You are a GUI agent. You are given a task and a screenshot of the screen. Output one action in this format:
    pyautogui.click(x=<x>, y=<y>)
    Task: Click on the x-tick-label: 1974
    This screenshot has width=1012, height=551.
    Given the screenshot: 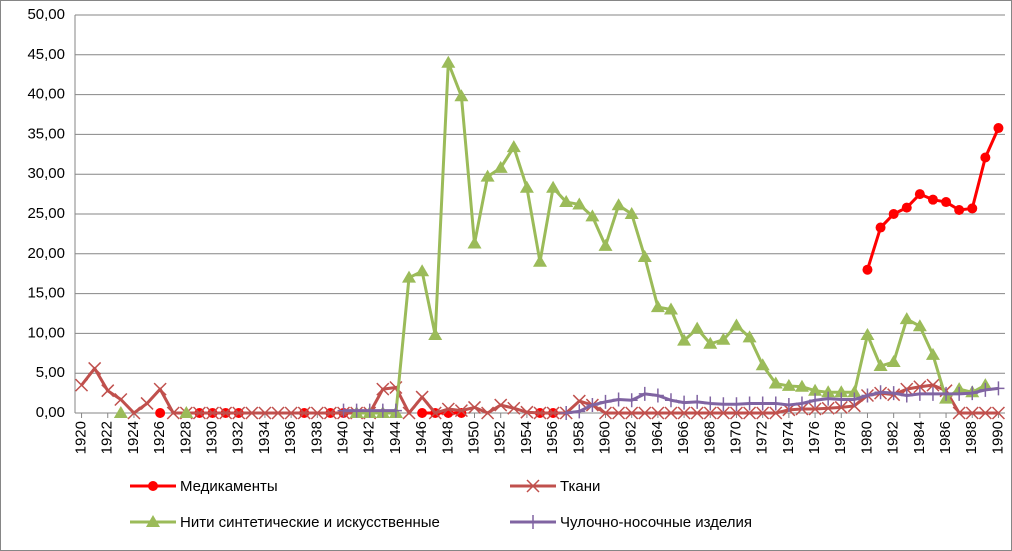 What is the action you would take?
    pyautogui.click(x=788, y=437)
    